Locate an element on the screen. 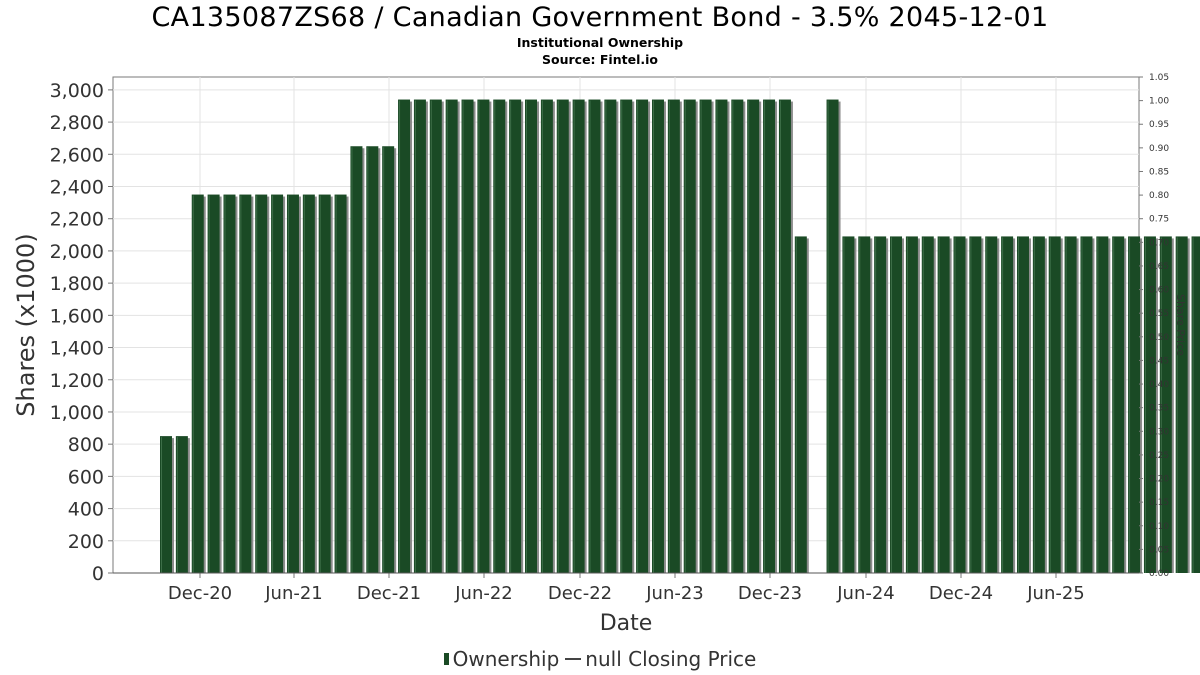 Image resolution: width=1200 pixels, height=675 pixels. x-tick-label: Jun-24 is located at coordinates (865, 593).